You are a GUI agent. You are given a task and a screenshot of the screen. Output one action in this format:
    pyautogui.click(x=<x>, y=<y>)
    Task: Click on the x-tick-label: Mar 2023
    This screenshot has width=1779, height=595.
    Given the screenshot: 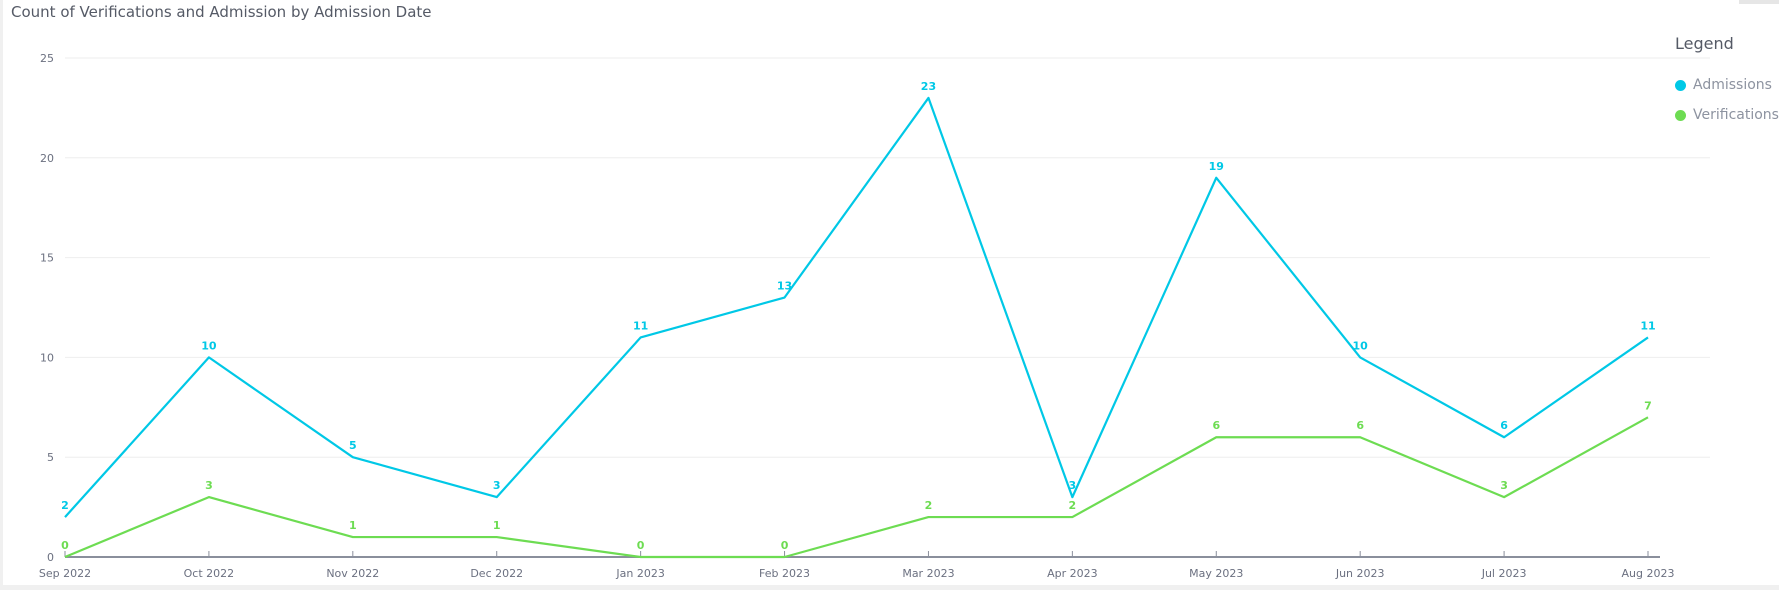 What is the action you would take?
    pyautogui.click(x=928, y=573)
    